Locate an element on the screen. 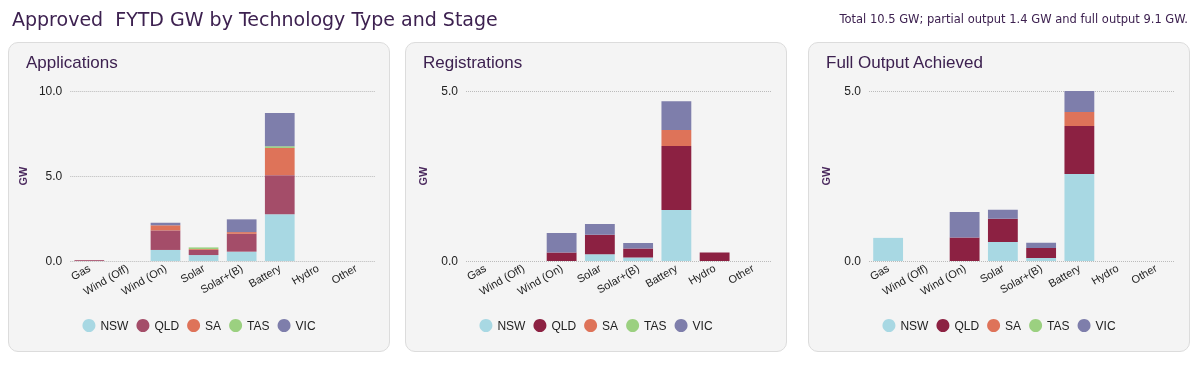 The width and height of the screenshot is (1200, 366). chart-title: Full Output Achieved is located at coordinates (904, 62).